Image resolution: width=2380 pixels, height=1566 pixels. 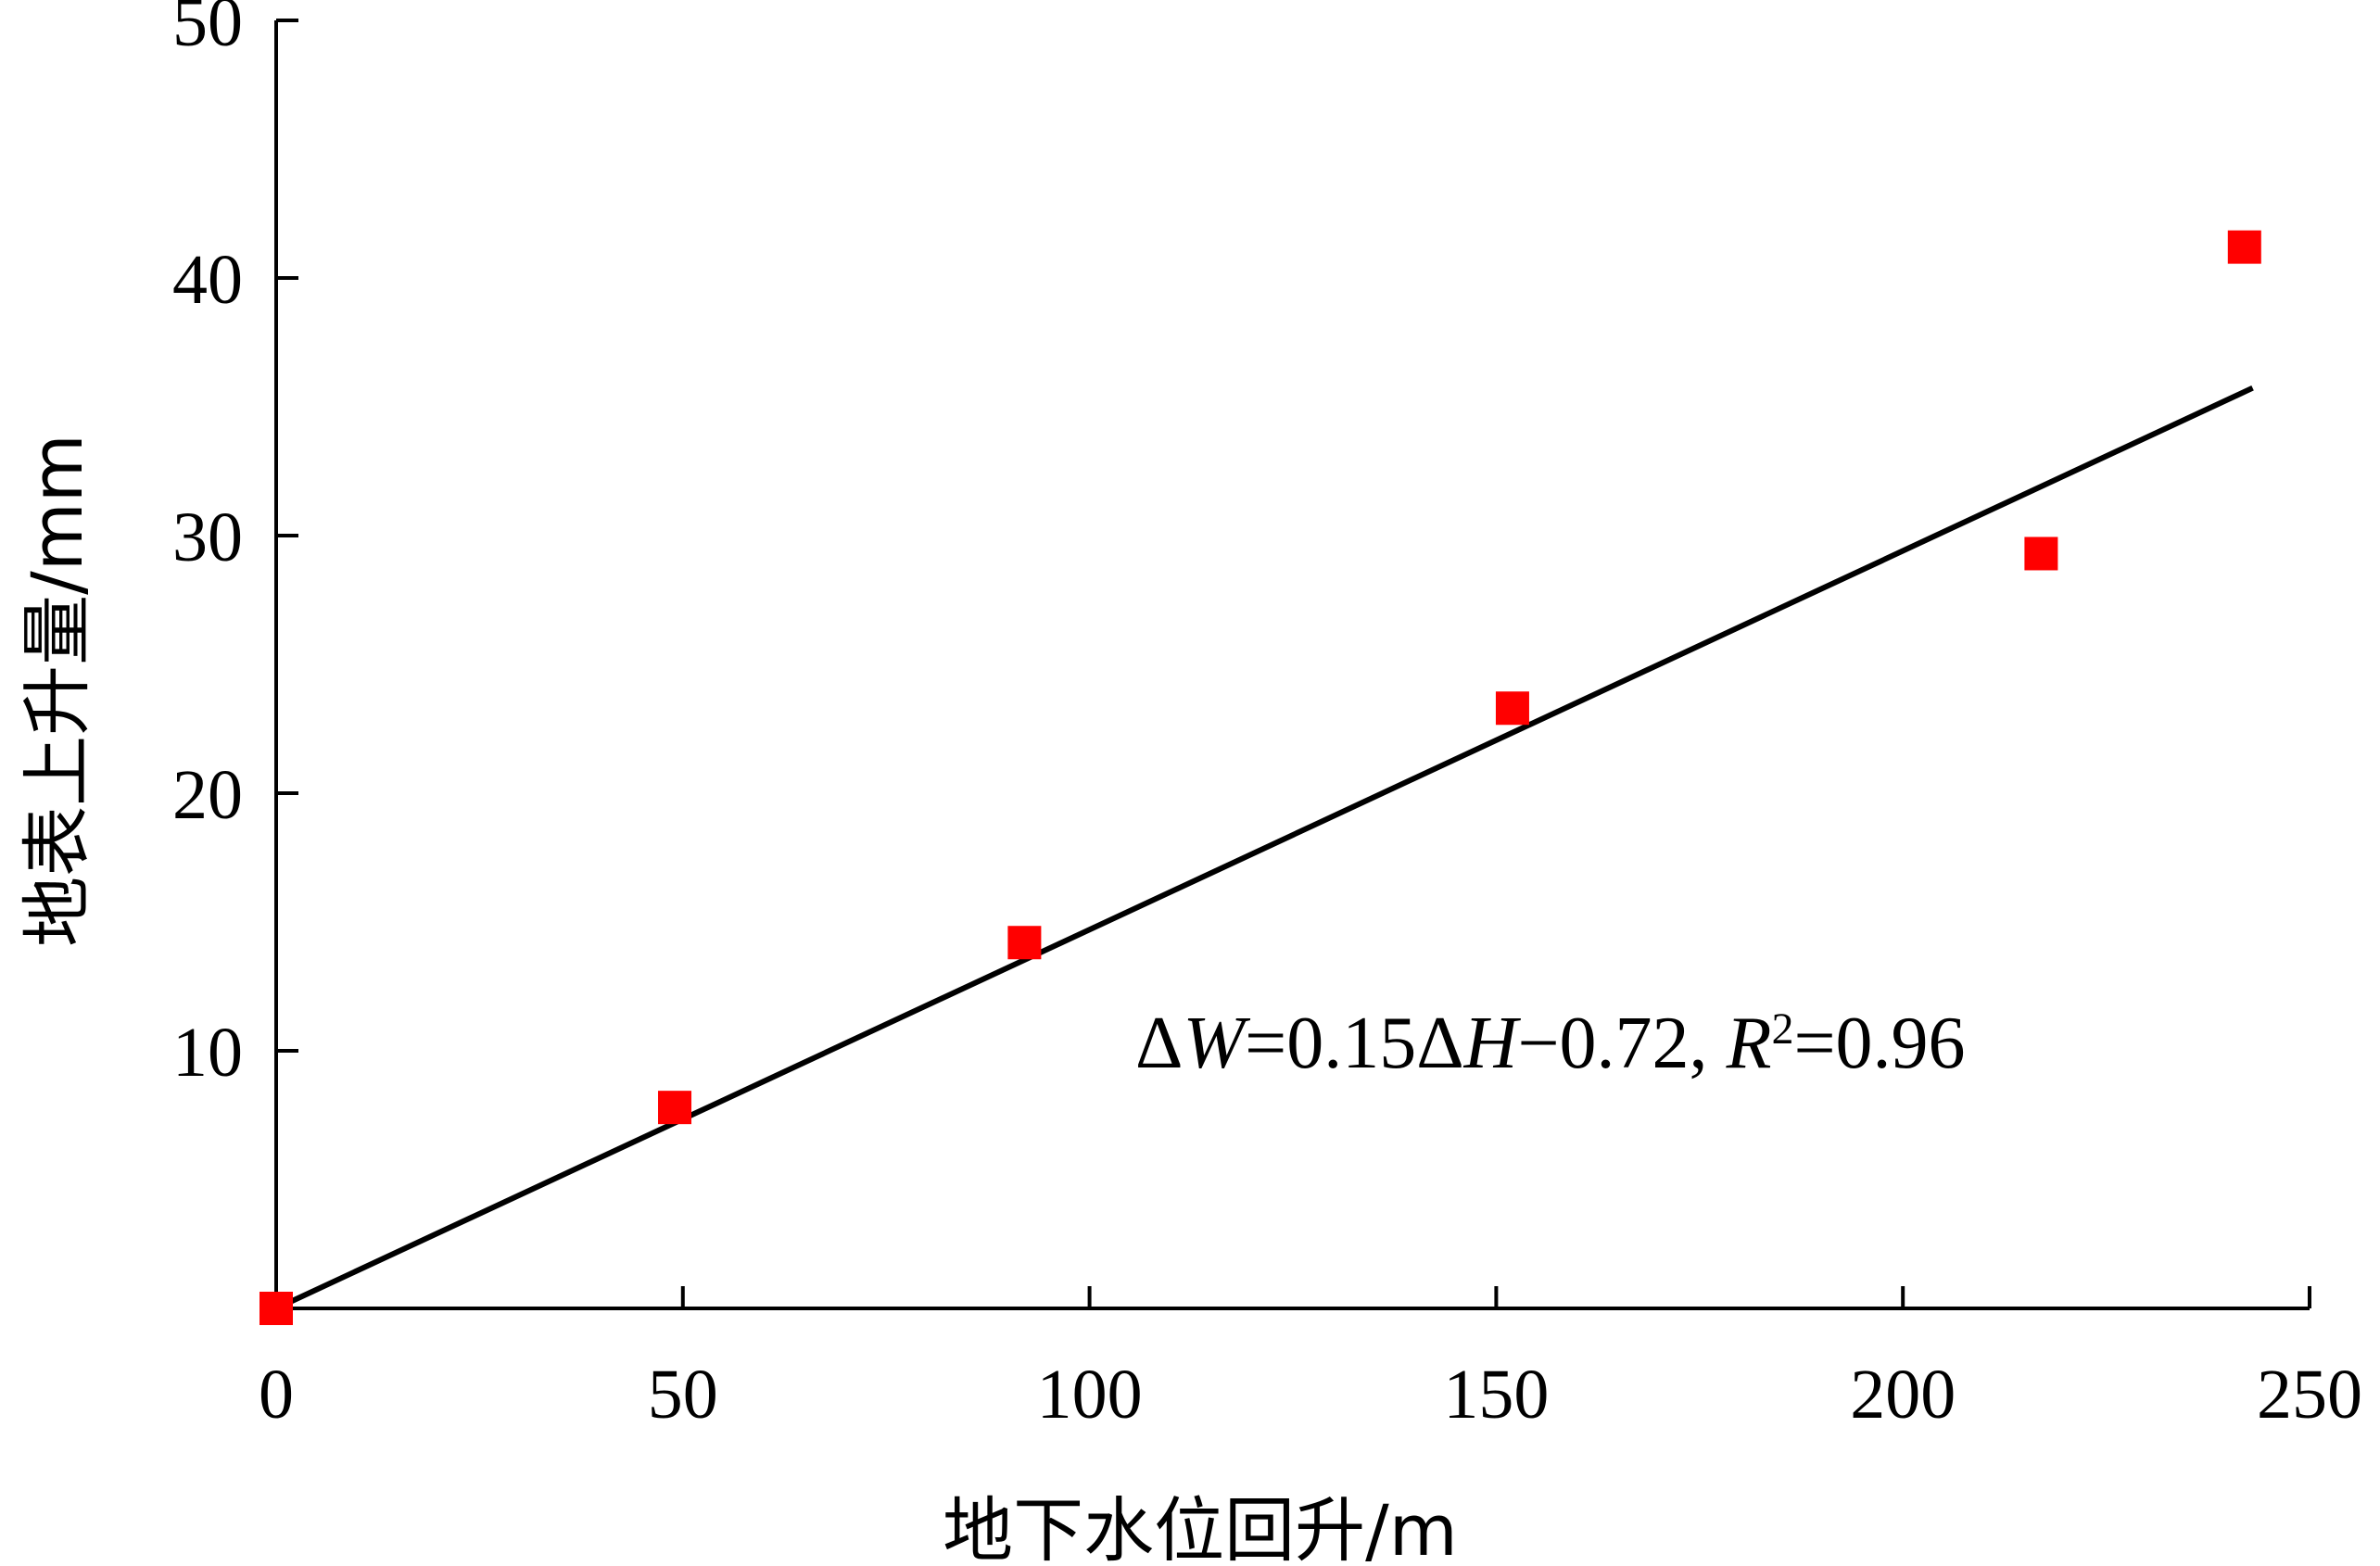 I want to click on y-tick-label: 10, so click(x=207, y=1053).